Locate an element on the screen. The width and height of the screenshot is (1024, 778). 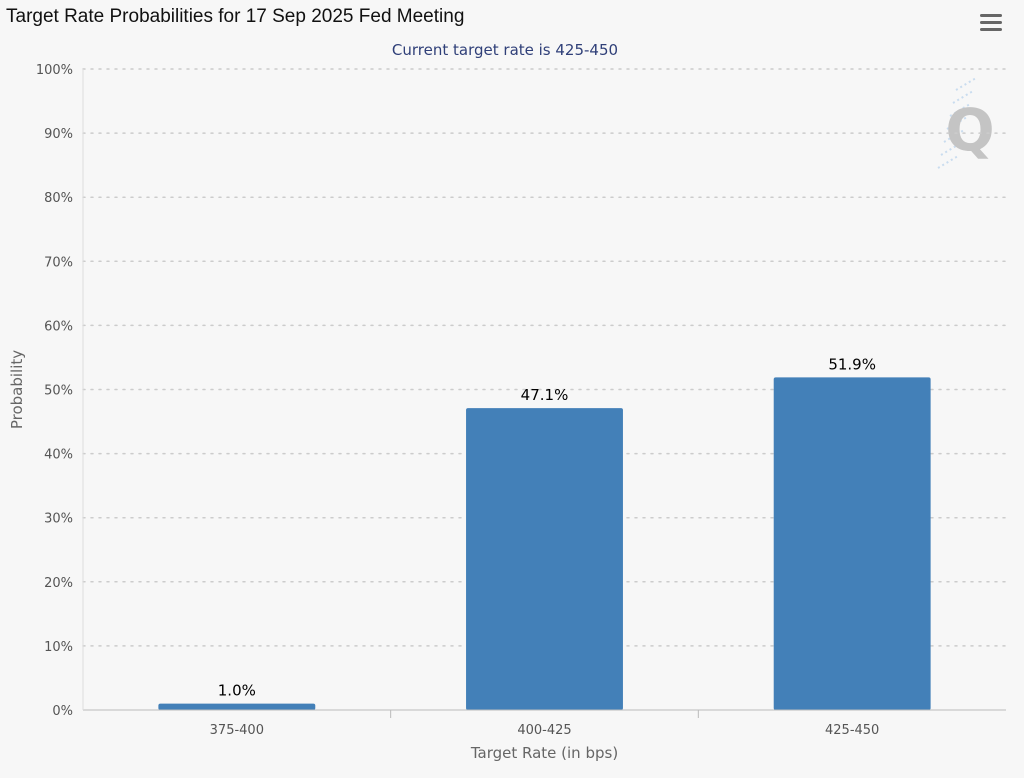
data-label: 1.0% is located at coordinates (237, 691).